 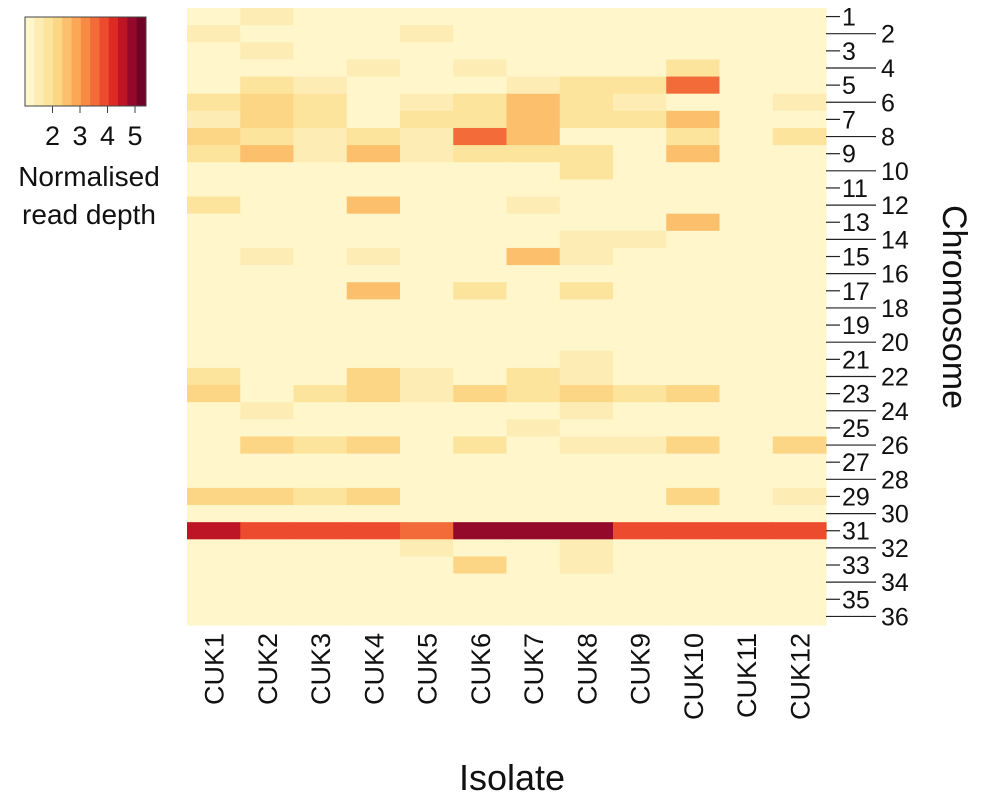 I want to click on y-tick-label: 26, so click(x=895, y=446).